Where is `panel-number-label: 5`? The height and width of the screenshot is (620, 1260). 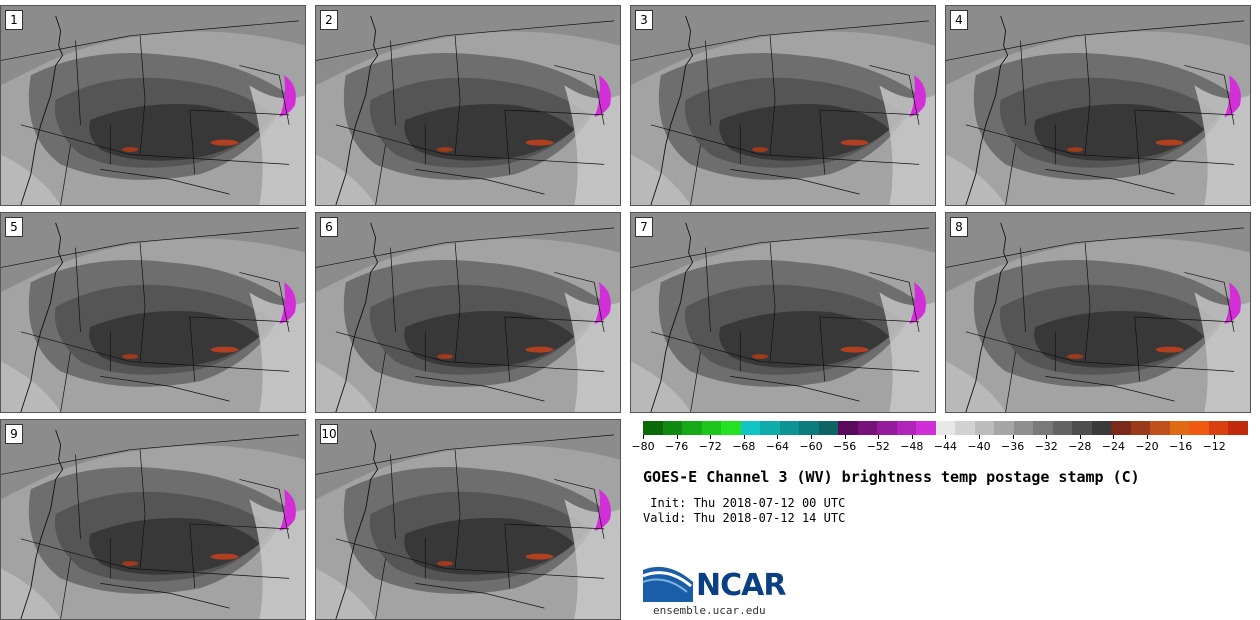
panel-number-label: 5 is located at coordinates (14, 227).